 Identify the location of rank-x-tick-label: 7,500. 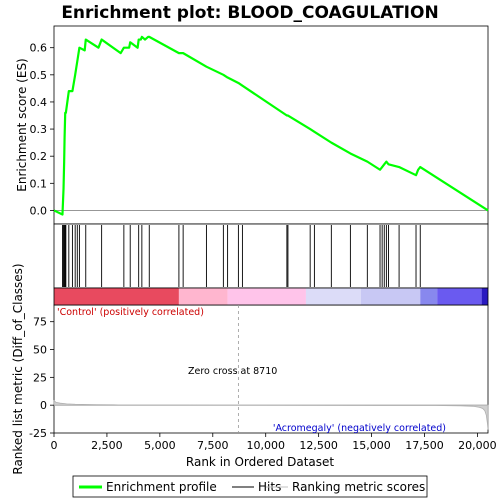
(213, 445).